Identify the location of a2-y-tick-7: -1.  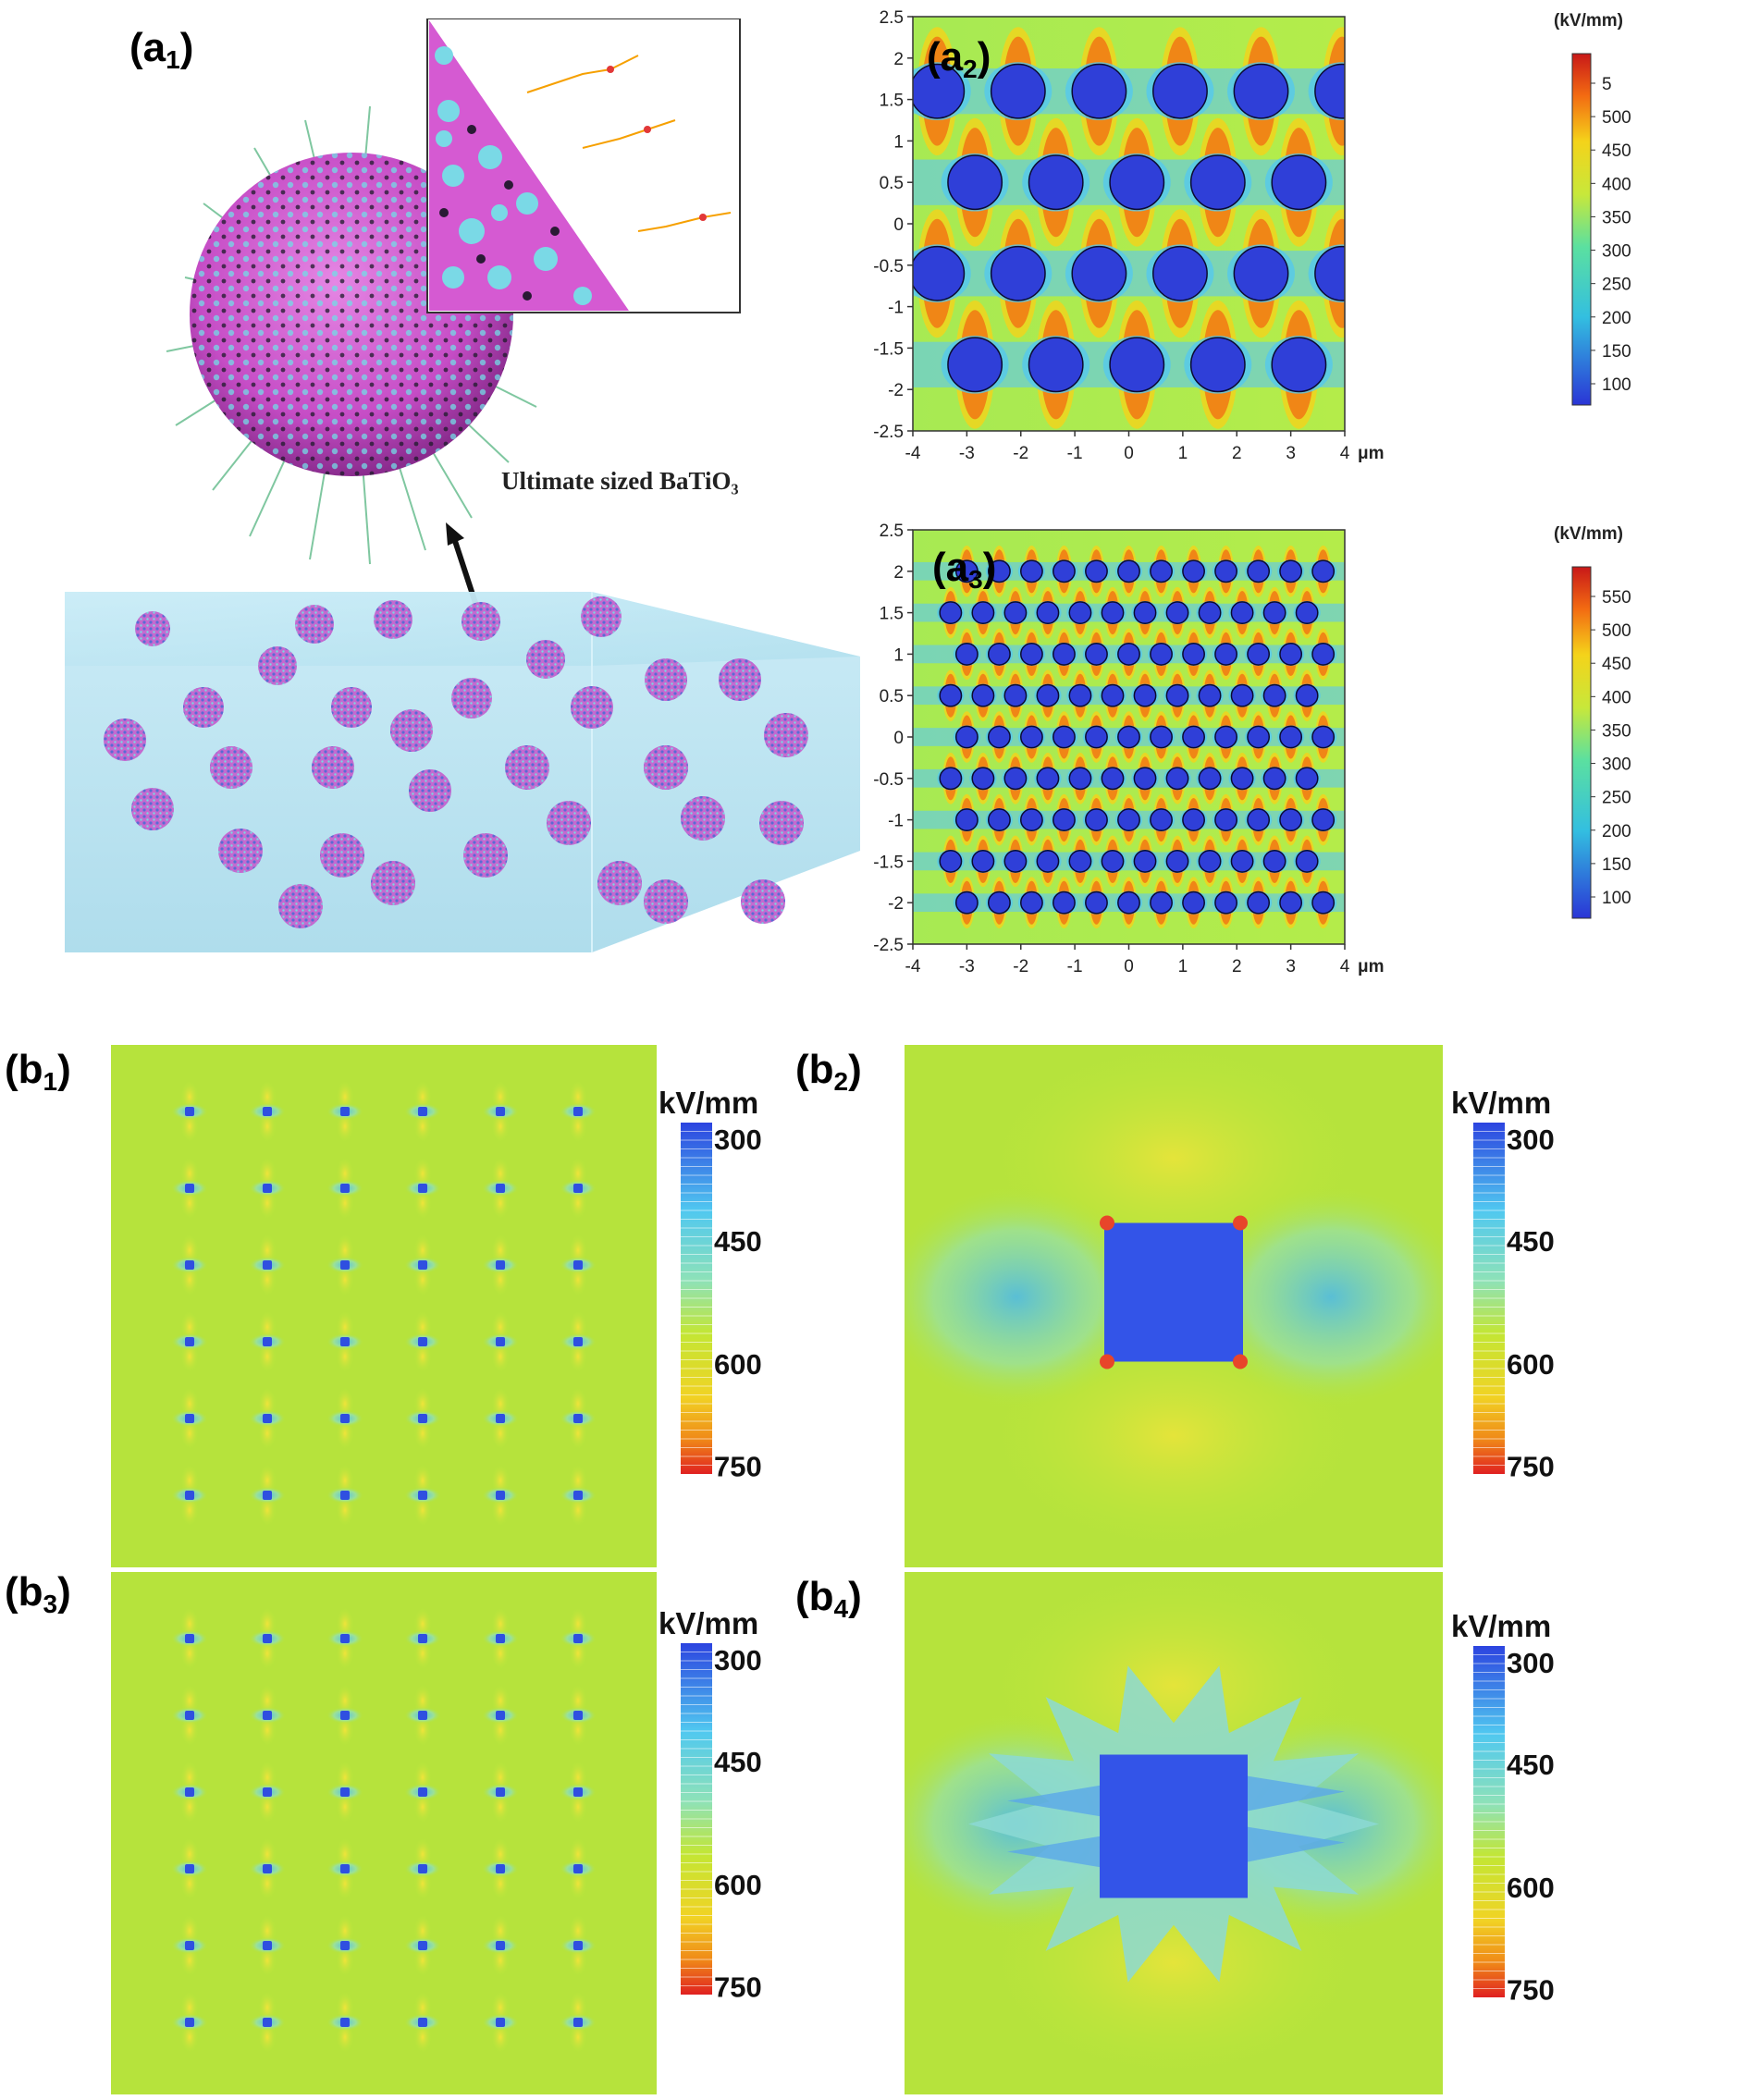
(896, 308).